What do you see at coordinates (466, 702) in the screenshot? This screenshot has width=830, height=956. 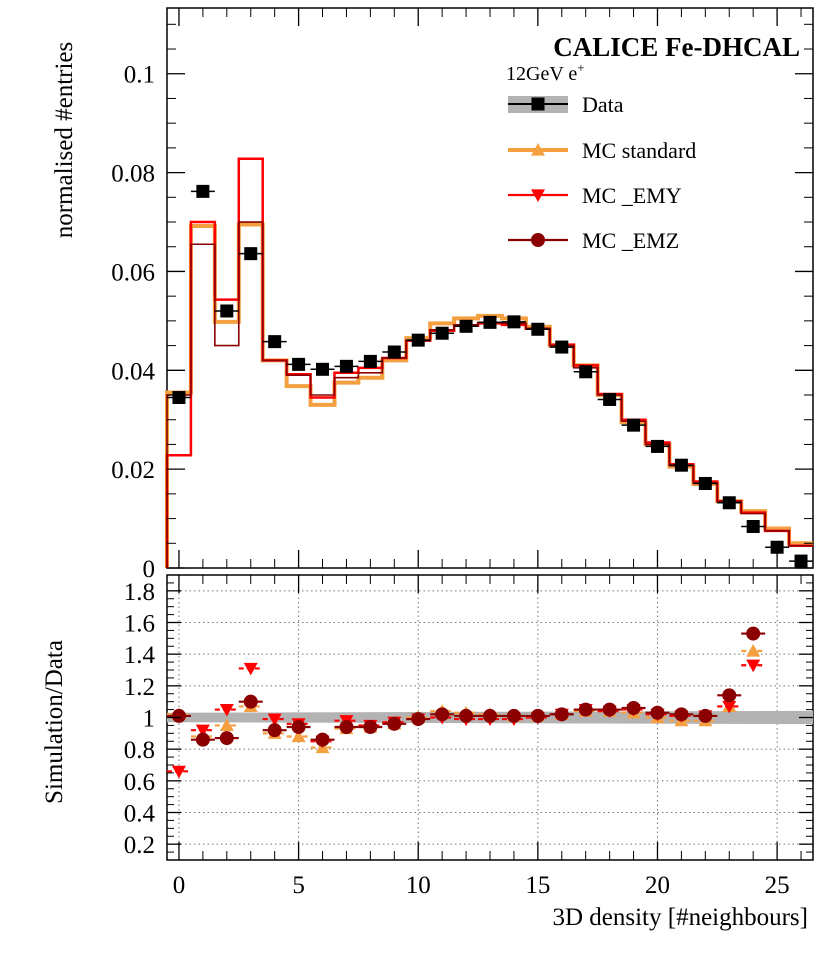 I see `ratio-series-layer` at bounding box center [466, 702].